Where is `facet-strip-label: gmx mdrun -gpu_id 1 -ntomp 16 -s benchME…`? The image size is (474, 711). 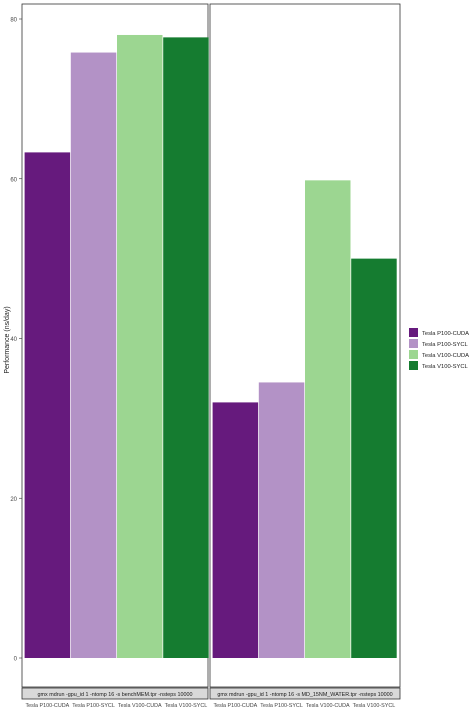 facet-strip-label: gmx mdrun -gpu_id 1 -ntomp 16 -s benchME… is located at coordinates (115, 695).